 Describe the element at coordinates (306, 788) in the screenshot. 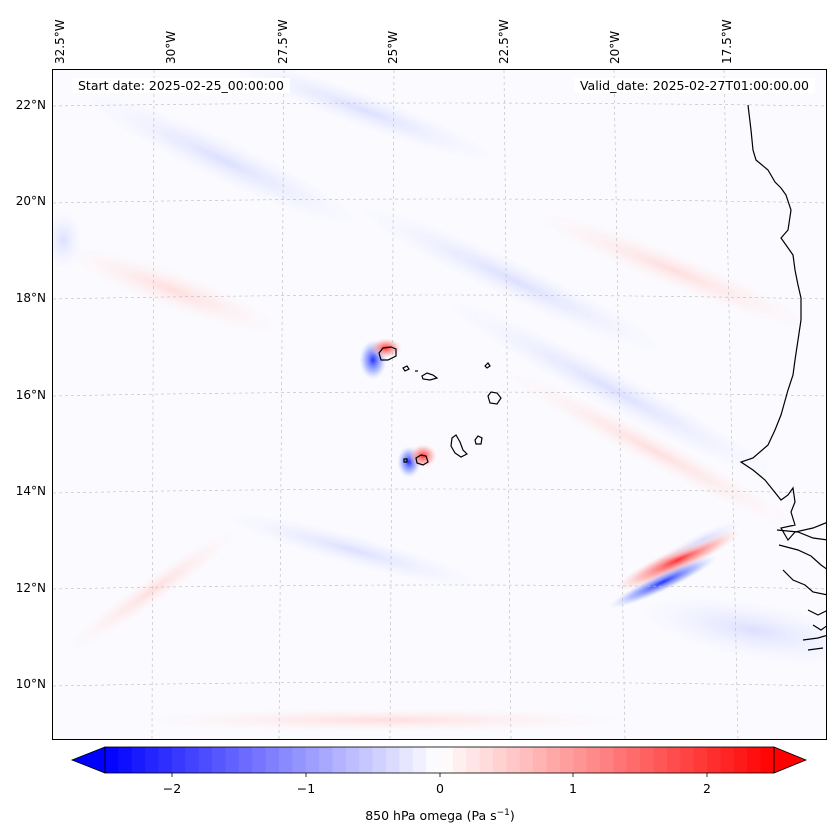

I see `colorbar-tick-label: −1` at that location.